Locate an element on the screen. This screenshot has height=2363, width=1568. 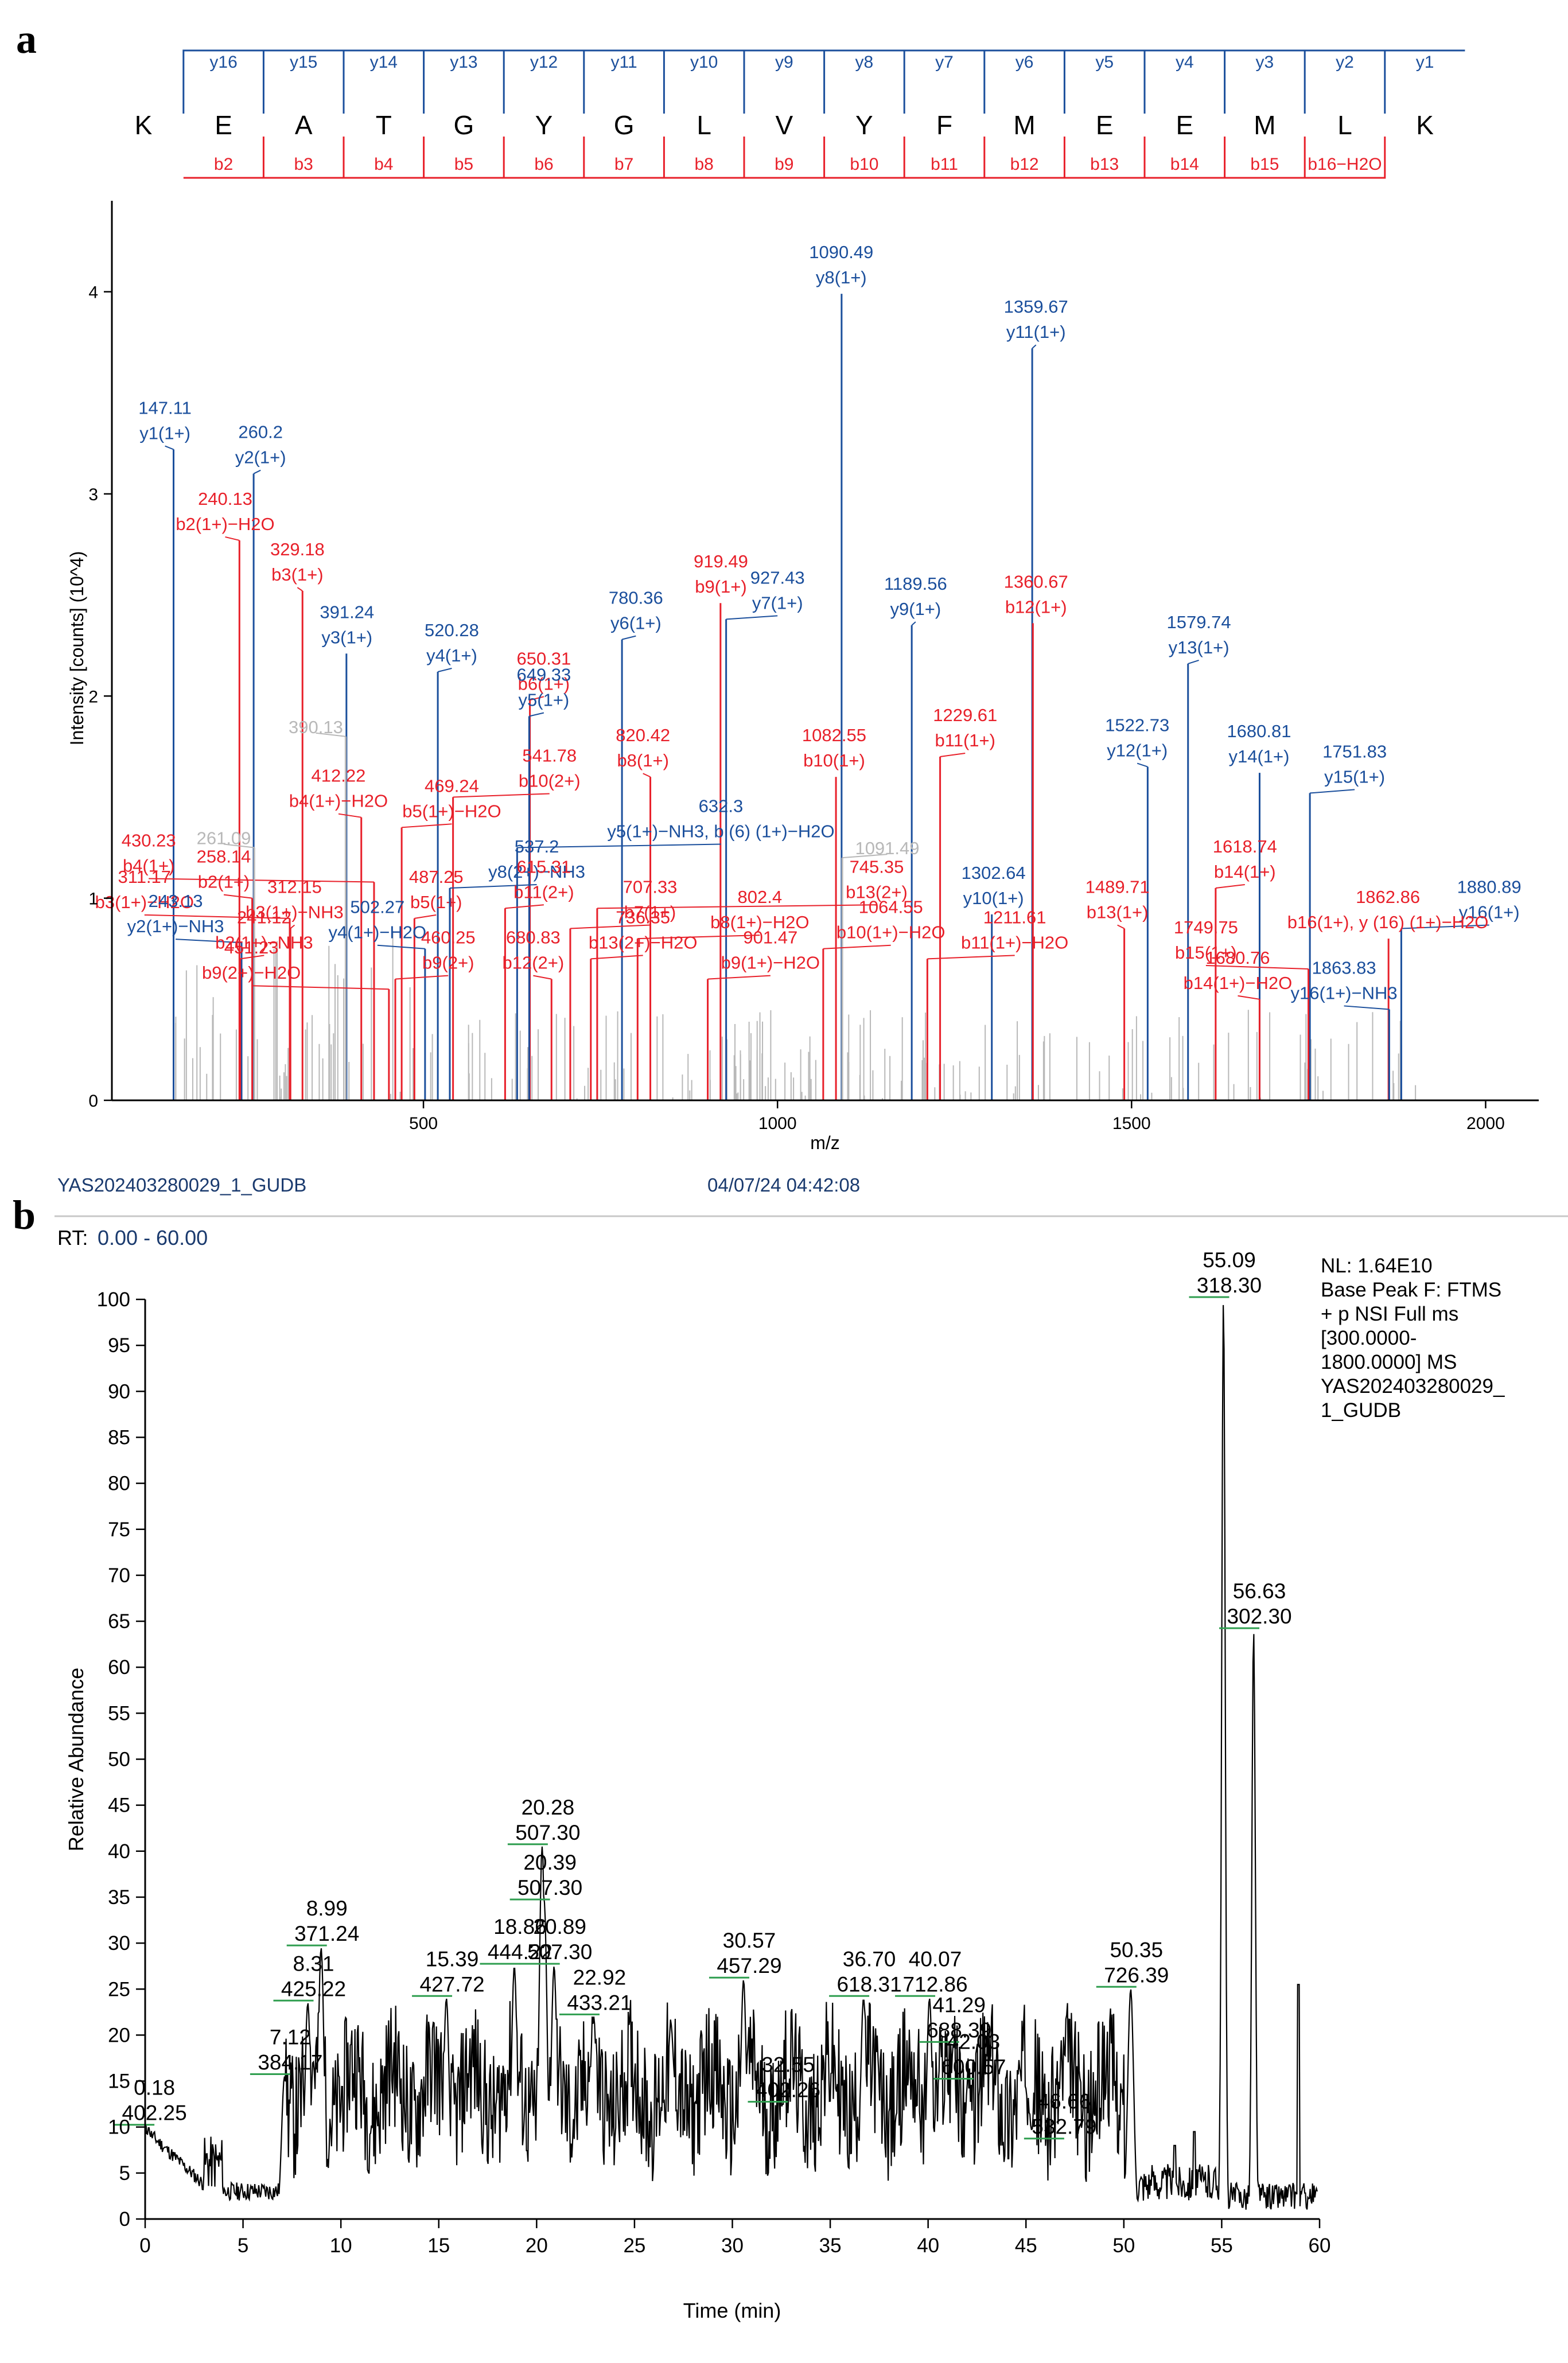
peak-mz-label: 1749.75 is located at coordinates (1206, 927).